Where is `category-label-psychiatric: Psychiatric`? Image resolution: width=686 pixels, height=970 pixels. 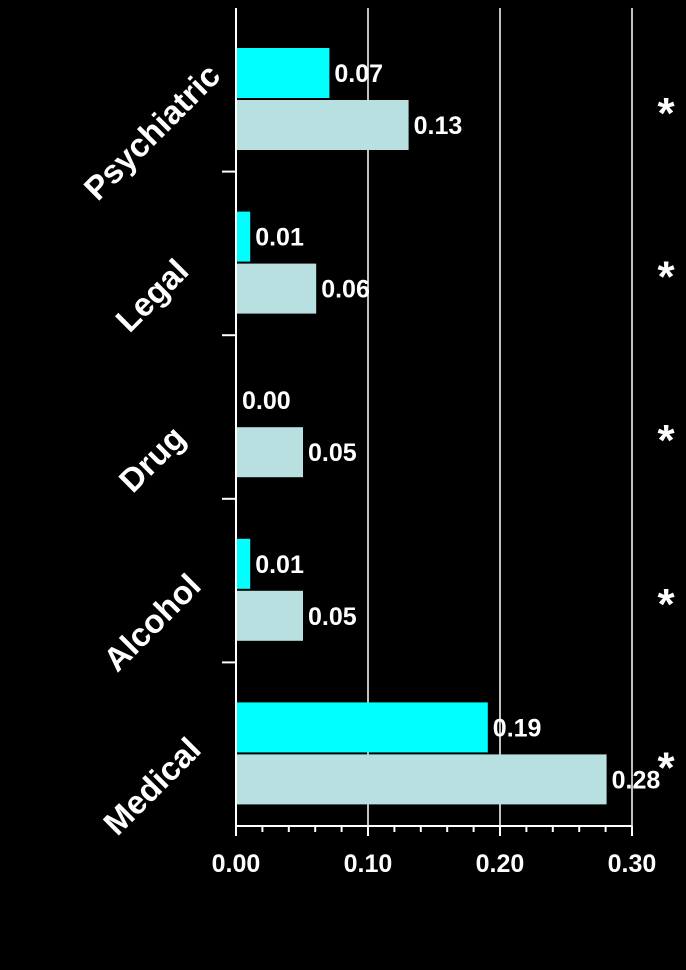
category-label-psychiatric: Psychiatric is located at coordinates (152, 131).